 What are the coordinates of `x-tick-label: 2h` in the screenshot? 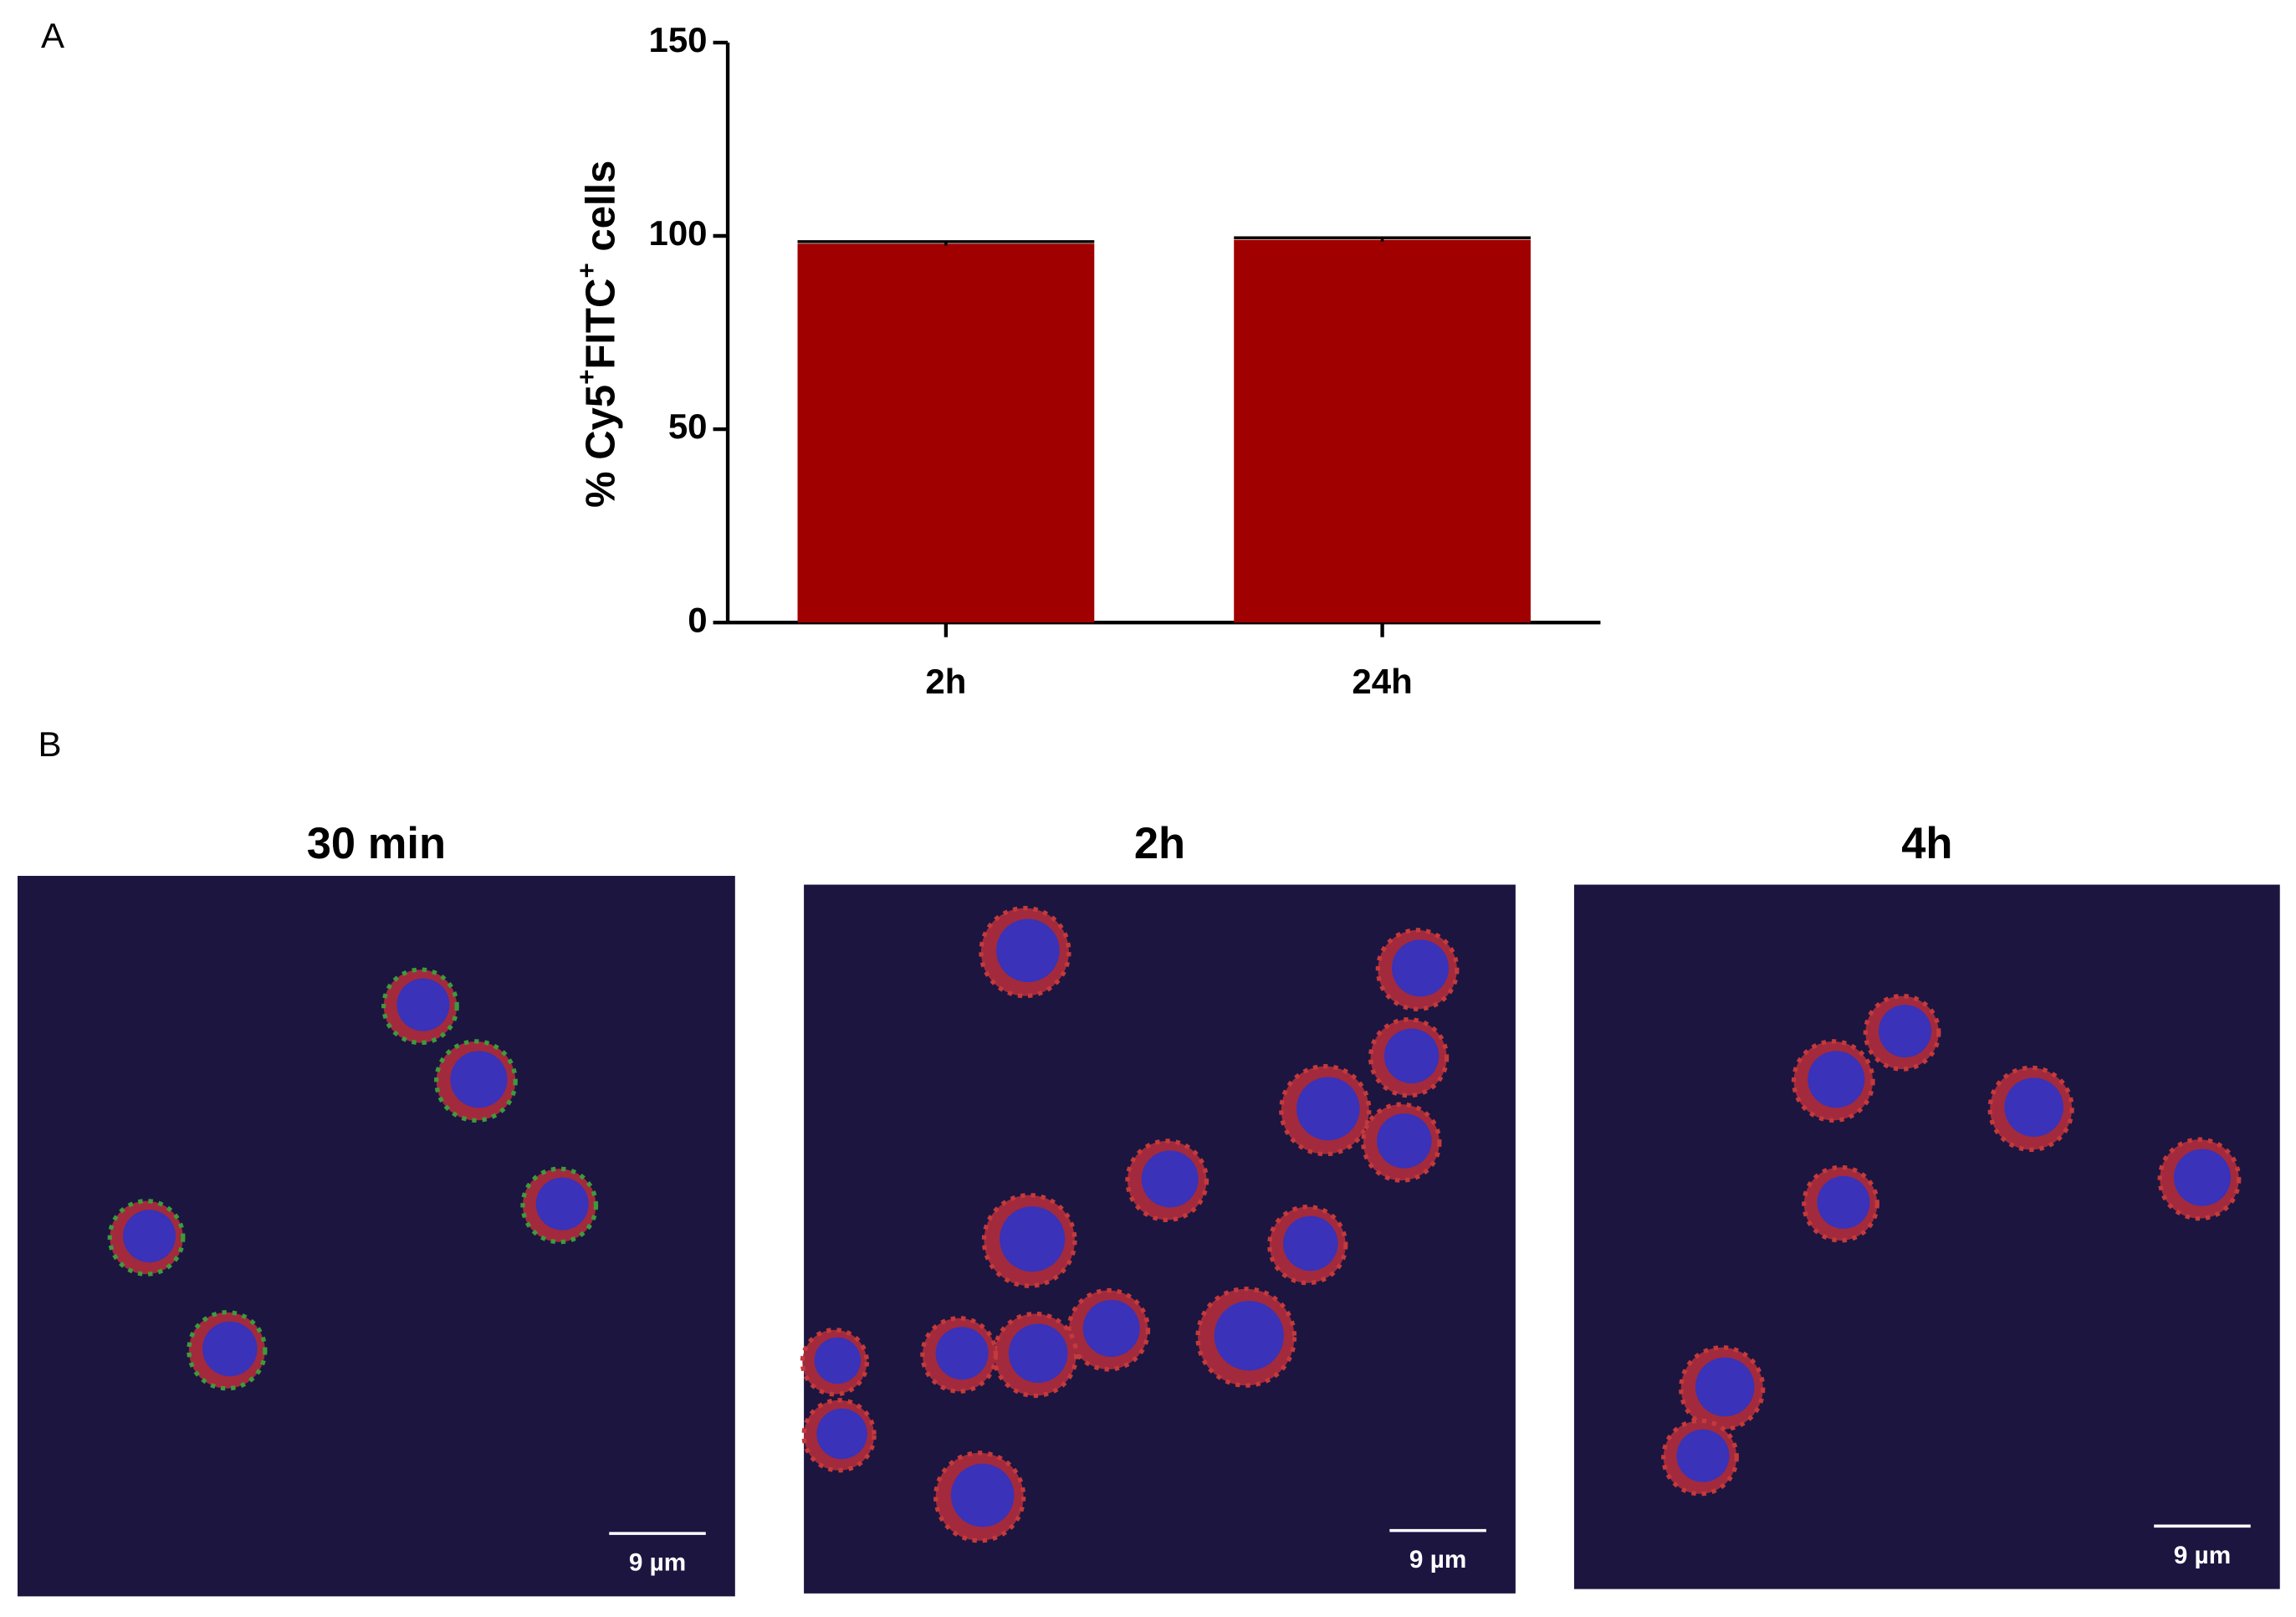 It's located at (945, 681).